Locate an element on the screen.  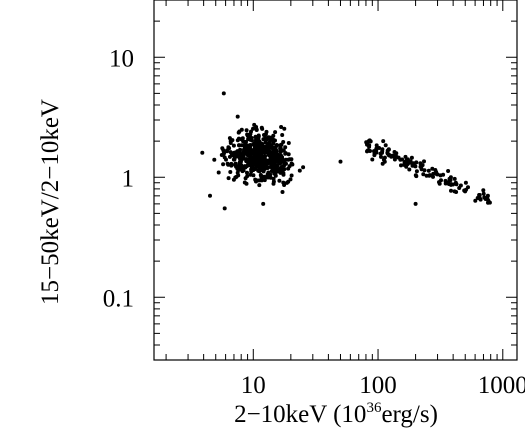
x-tick-label: 100 is located at coordinates (378, 385).